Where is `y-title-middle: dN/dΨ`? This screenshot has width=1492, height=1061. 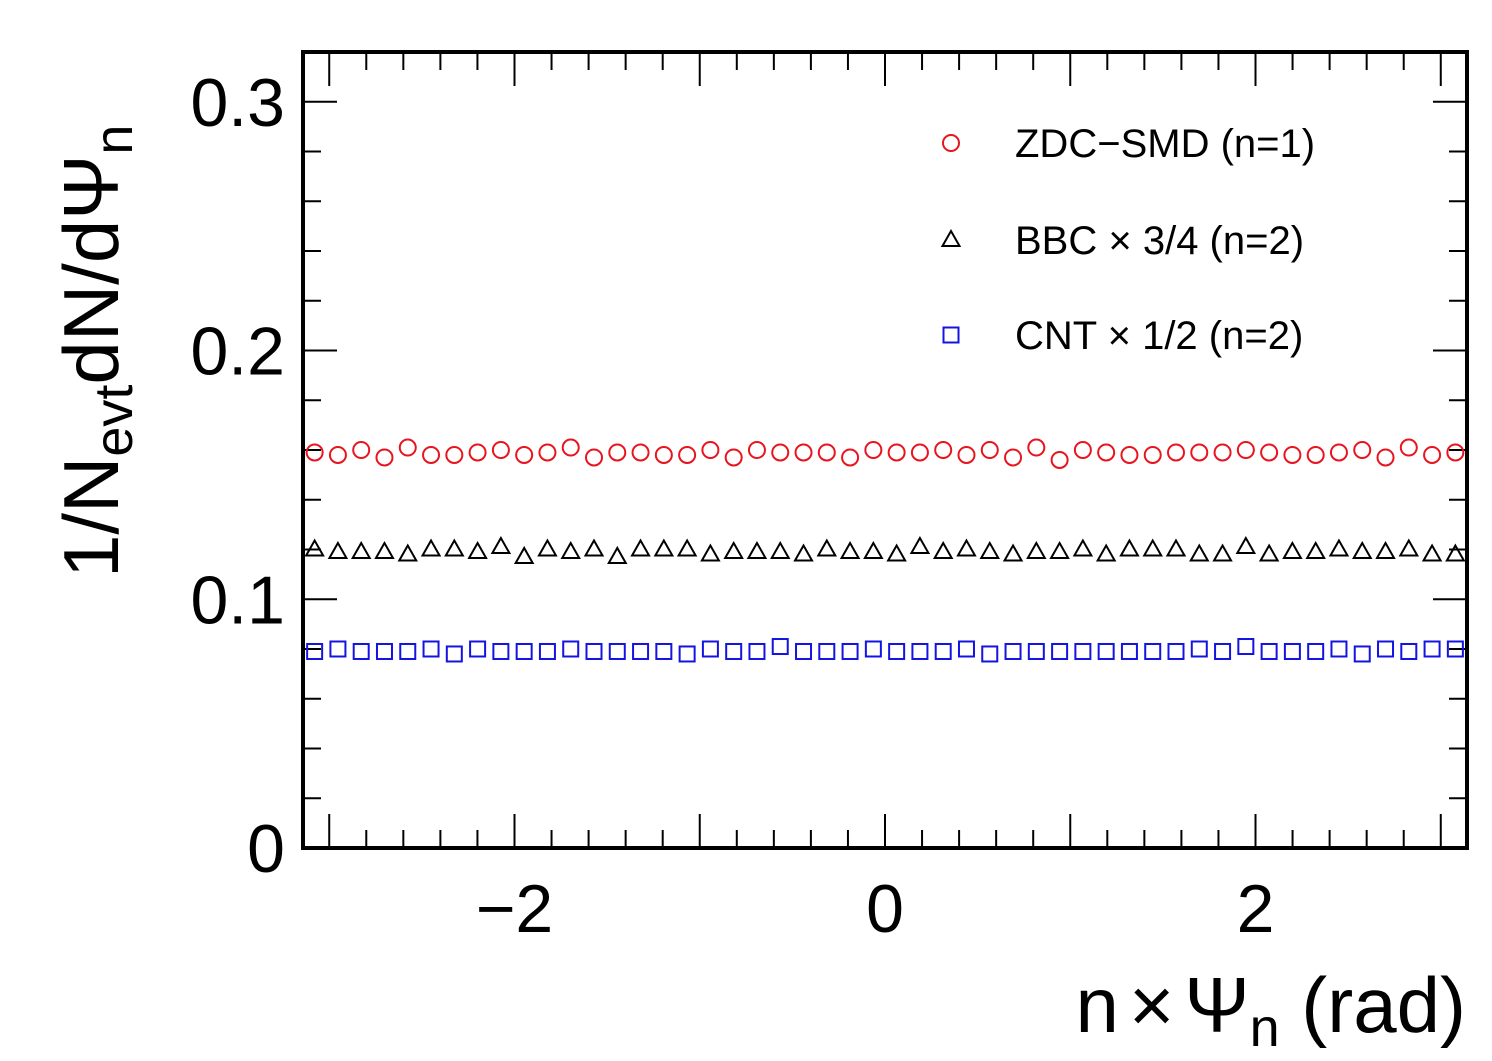 y-title-middle: dN/dΨ is located at coordinates (91, 270).